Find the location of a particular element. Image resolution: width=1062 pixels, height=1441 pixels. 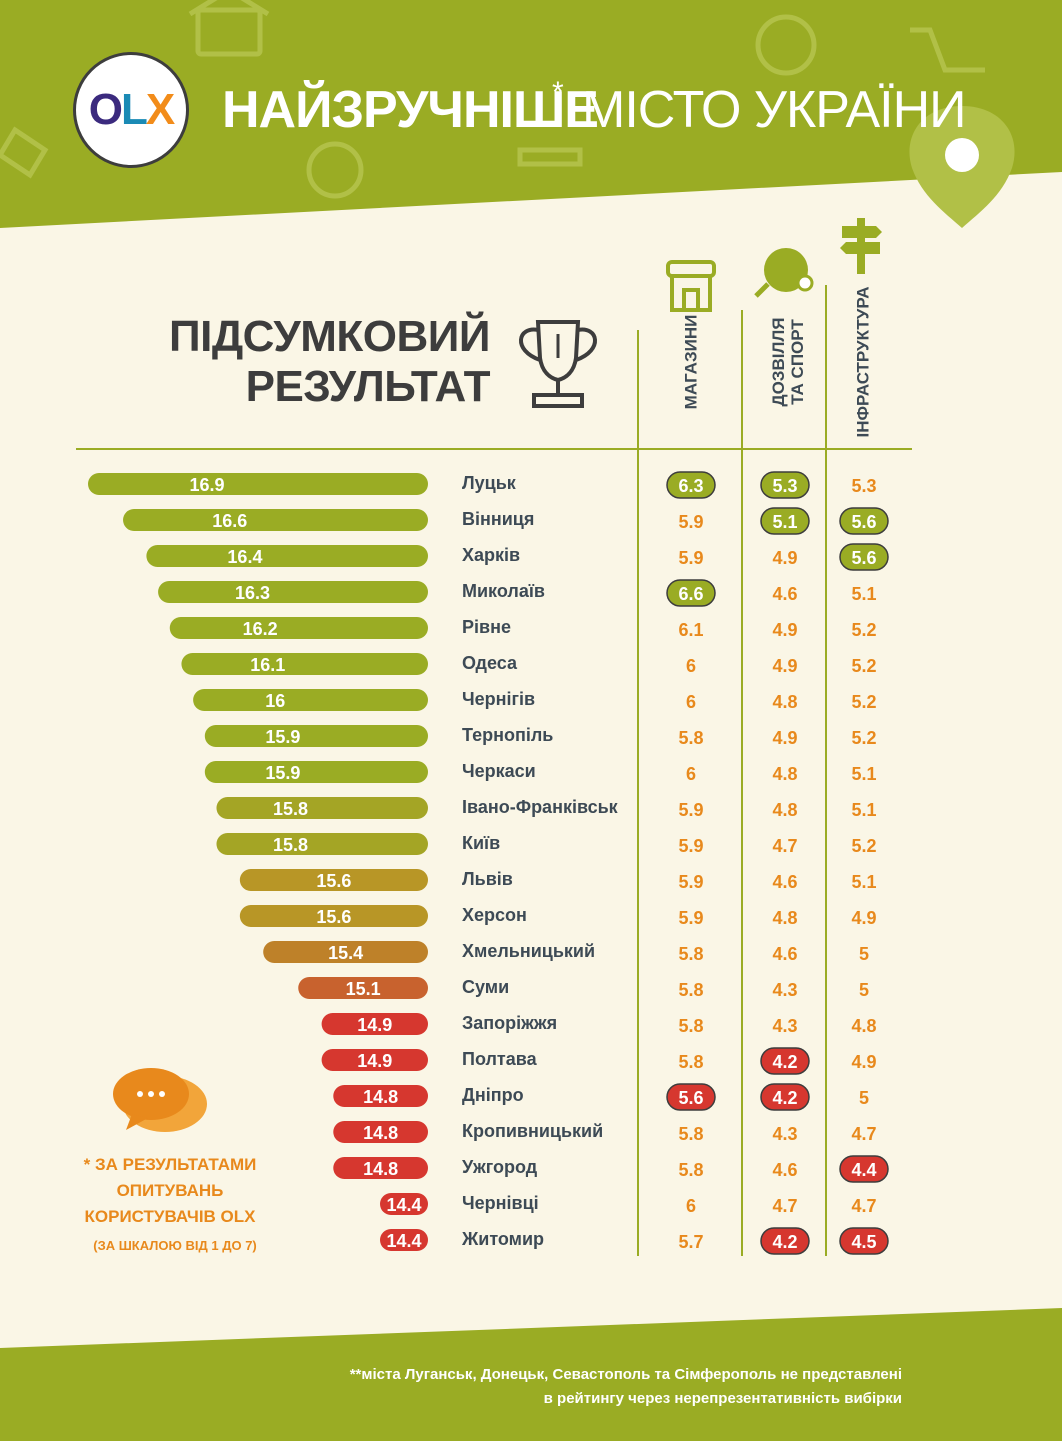

total-value-label: 15.4 is located at coordinates (345, 953).